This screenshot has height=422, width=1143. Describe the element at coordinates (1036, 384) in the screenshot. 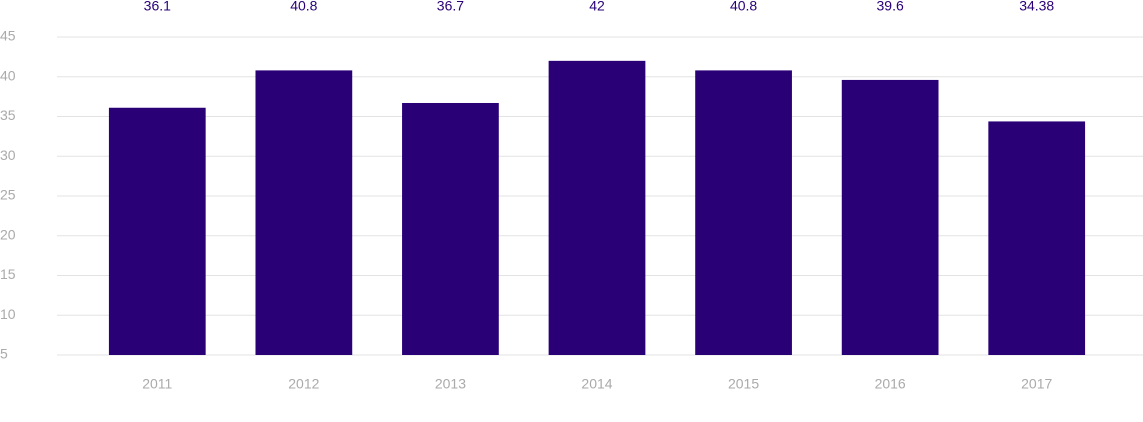

I see `x-tick-label: 2017` at that location.